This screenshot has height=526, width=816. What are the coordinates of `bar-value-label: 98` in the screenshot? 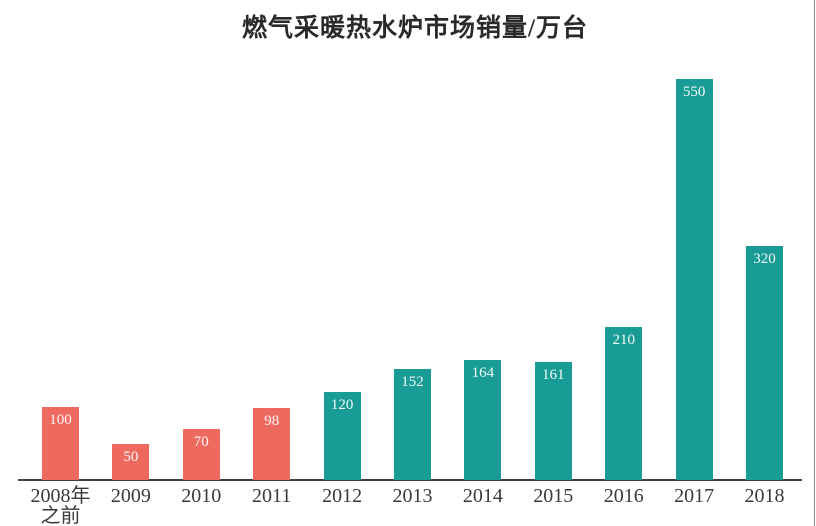 It's located at (272, 421).